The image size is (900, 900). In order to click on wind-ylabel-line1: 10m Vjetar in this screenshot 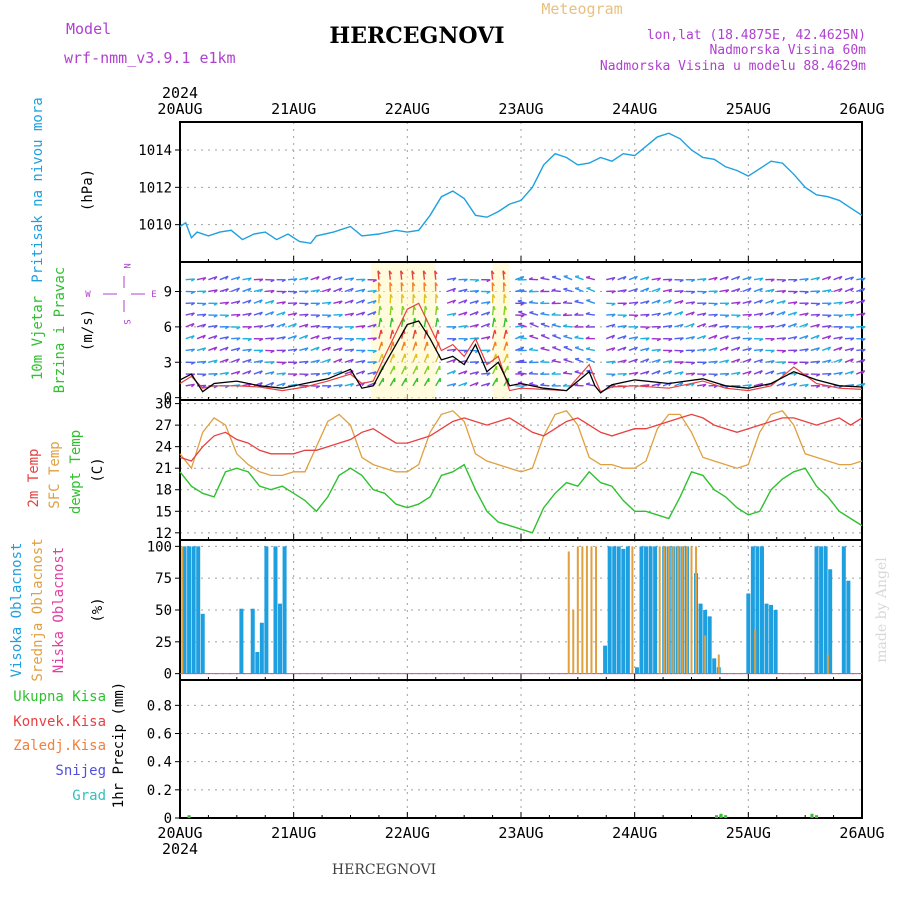, I will do `click(38, 338)`.